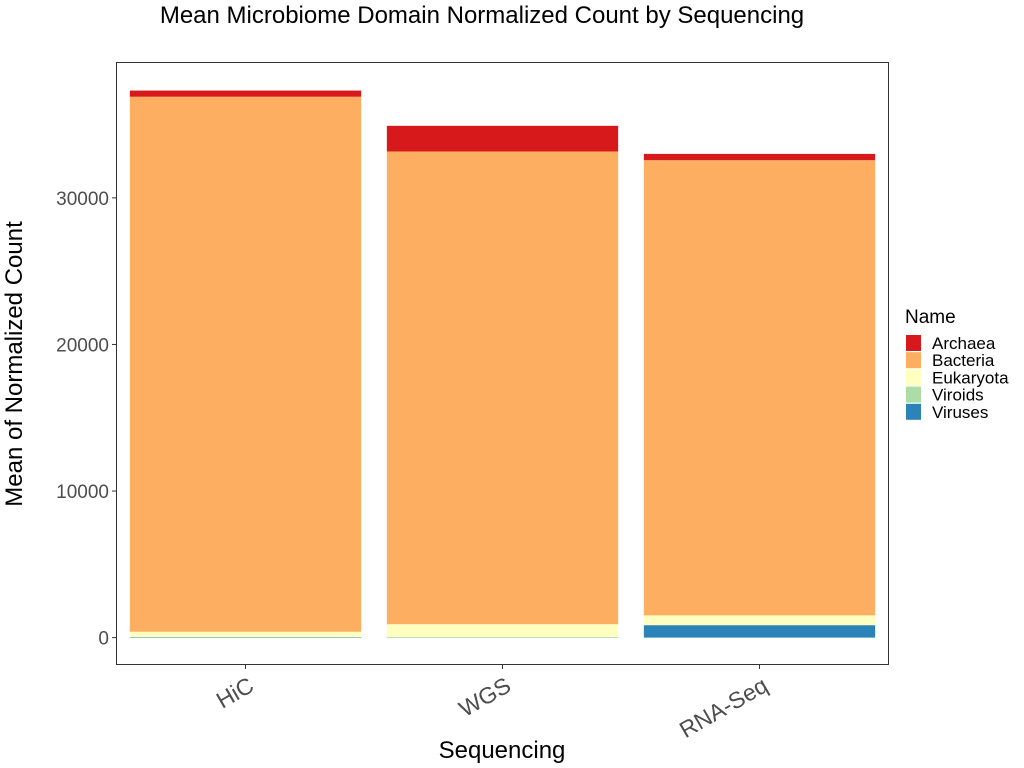  Describe the element at coordinates (913, 343) in the screenshot. I see `legend-swatch-archaea` at that location.